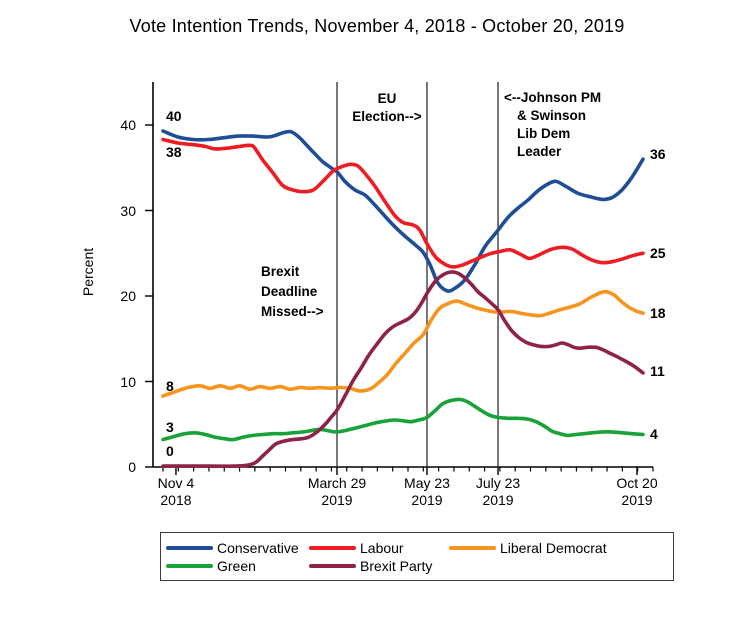  What do you see at coordinates (427, 483) in the screenshot?
I see `x-tick-line1: May 23` at bounding box center [427, 483].